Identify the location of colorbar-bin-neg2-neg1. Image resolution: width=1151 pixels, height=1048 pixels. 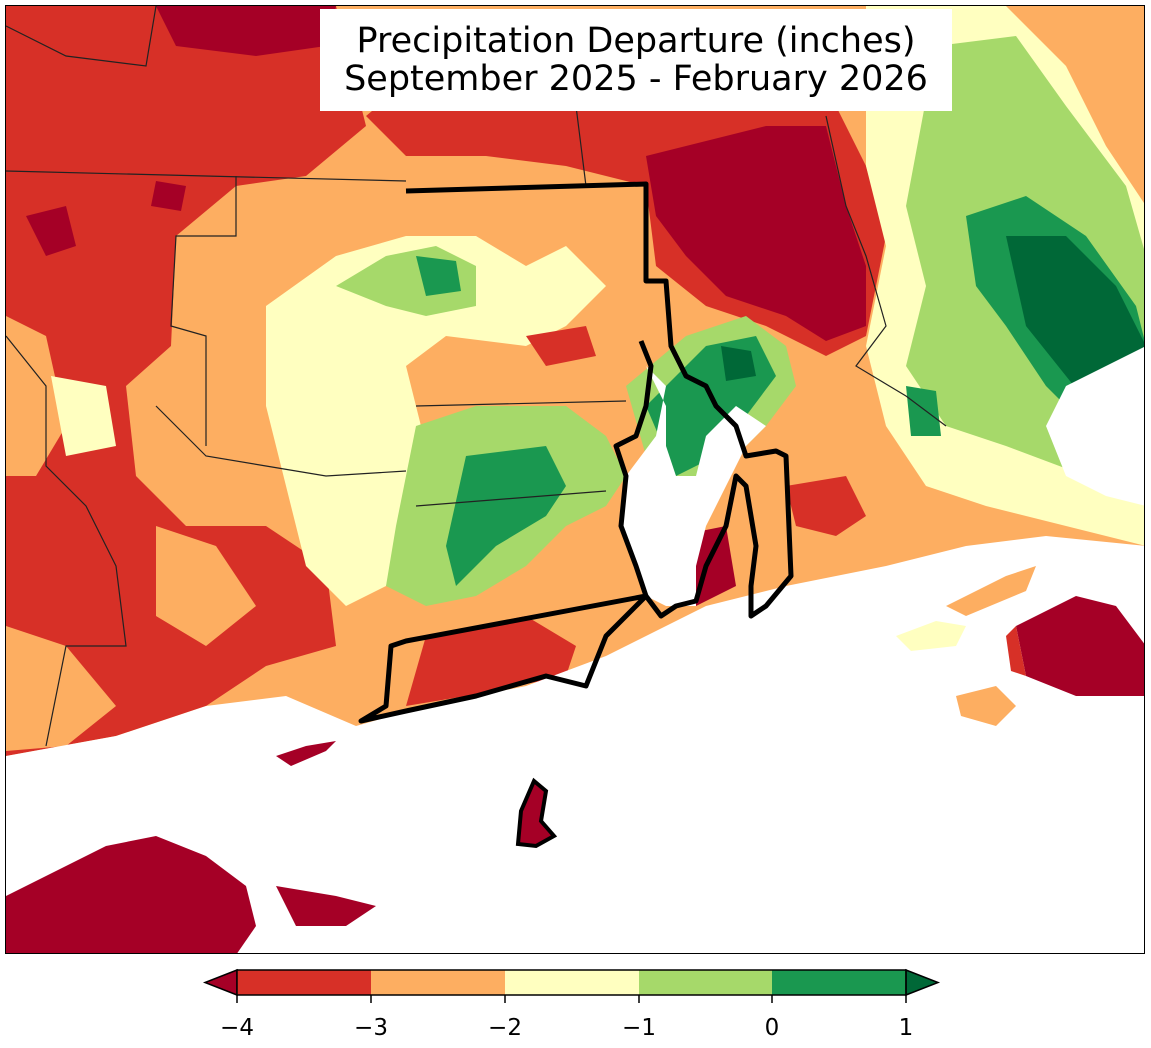
(572, 982).